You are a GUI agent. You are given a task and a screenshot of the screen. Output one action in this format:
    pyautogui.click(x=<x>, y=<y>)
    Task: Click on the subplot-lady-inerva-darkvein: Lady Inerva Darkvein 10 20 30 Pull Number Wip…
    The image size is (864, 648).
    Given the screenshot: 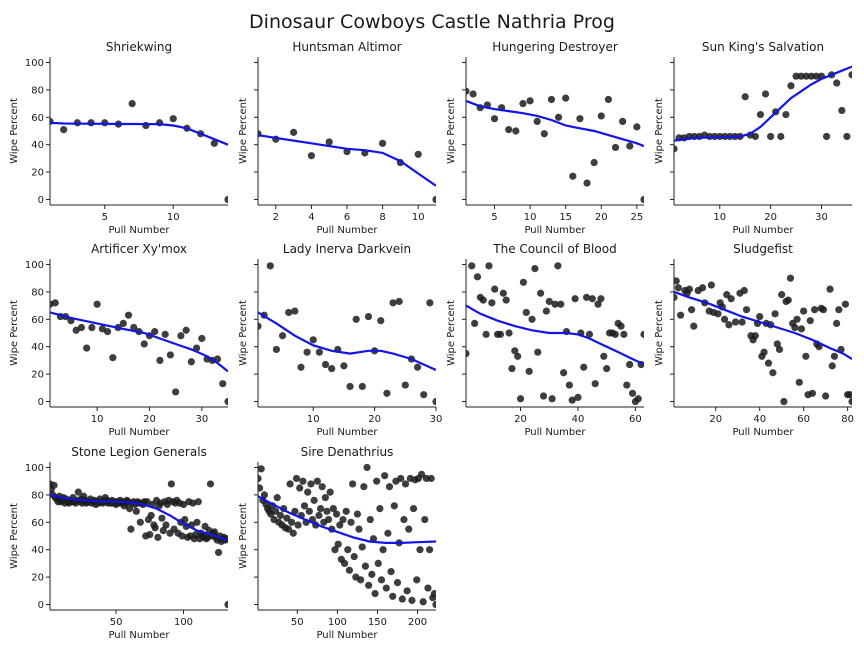 What is the action you would take?
    pyautogui.click(x=340, y=340)
    